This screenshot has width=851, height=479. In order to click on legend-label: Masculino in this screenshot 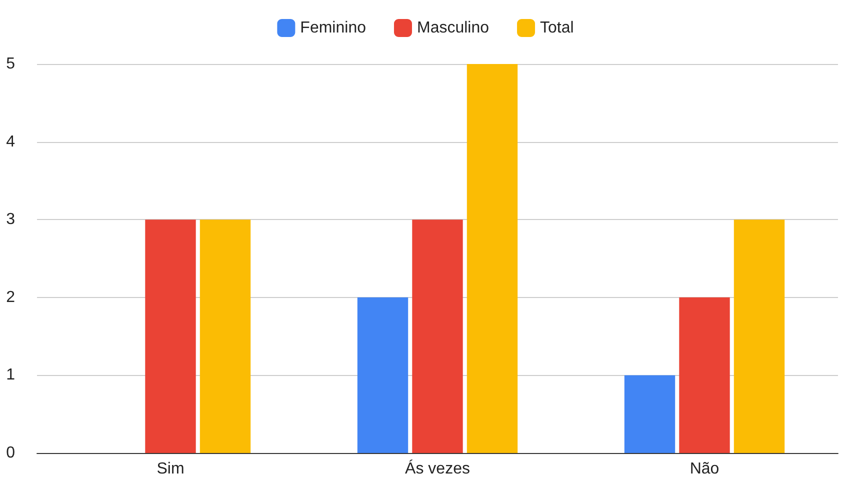, I will do `click(453, 28)`.